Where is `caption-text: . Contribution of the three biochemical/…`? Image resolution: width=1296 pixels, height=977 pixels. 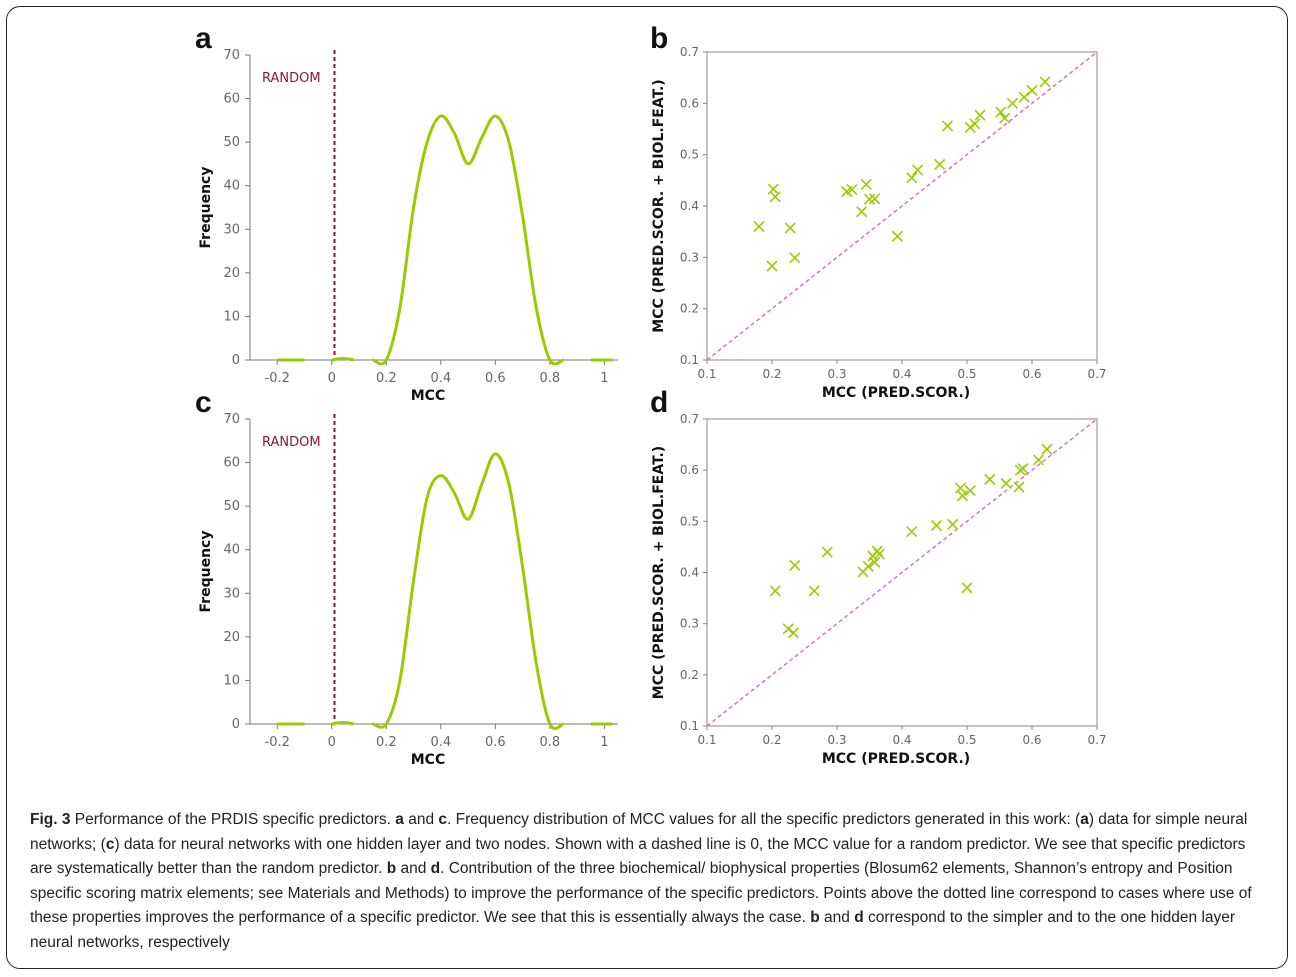
caption-text: . Contribution of the three biochemical/… is located at coordinates (641, 893).